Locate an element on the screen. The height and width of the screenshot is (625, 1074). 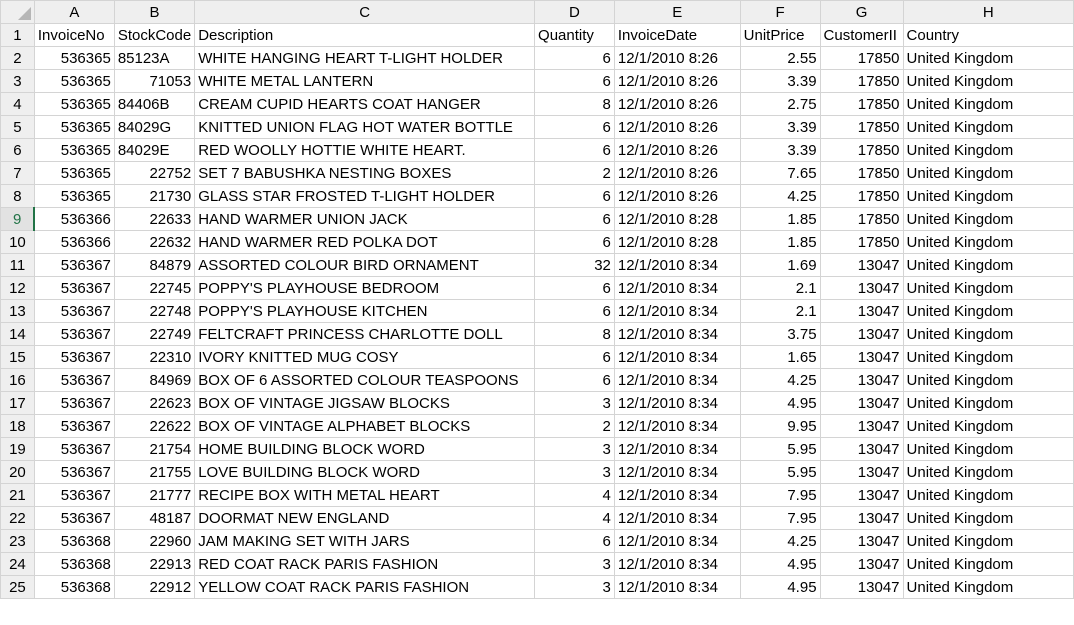
cell-f20: 5.95 is located at coordinates (780, 472).